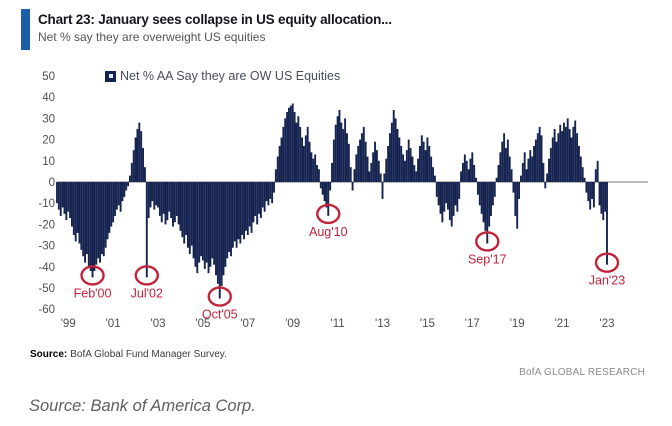  What do you see at coordinates (48, 162) in the screenshot?
I see `y-tick-label: 10` at bounding box center [48, 162].